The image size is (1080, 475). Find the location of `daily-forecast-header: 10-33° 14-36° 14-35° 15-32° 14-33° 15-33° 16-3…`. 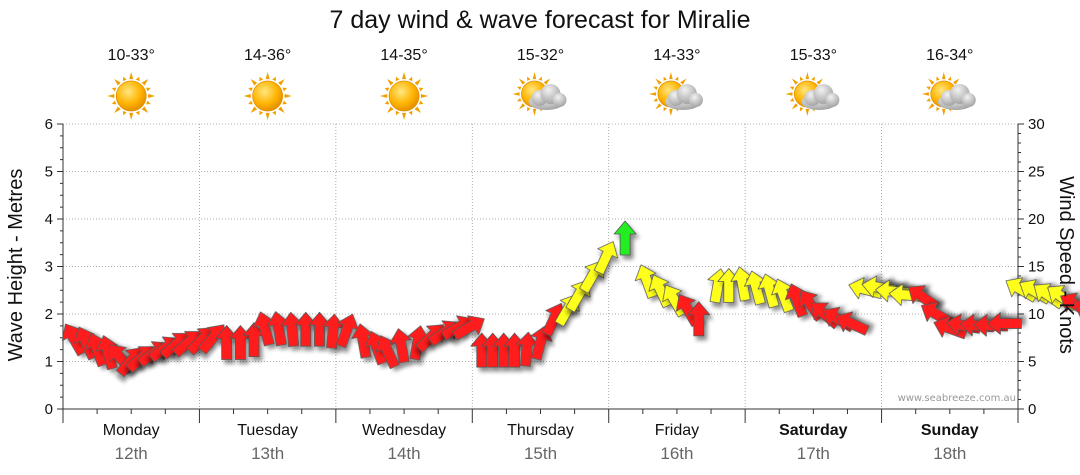

daily-forecast-header: 10-33° 14-36° 14-35° 15-32° 14-33° 15-33° 16-3… is located at coordinates (541, 83).